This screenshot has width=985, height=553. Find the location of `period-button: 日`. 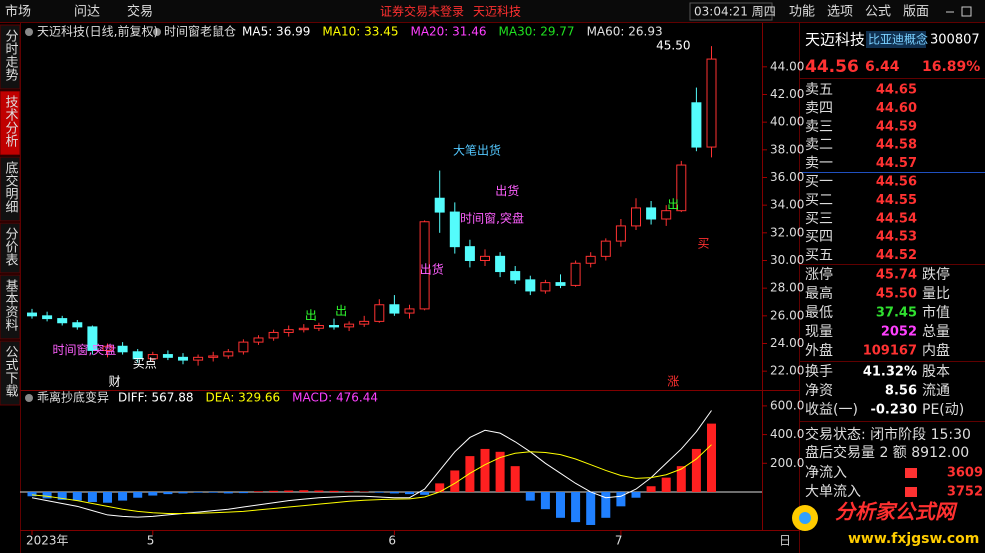

period-button: 日 is located at coordinates (785, 541).